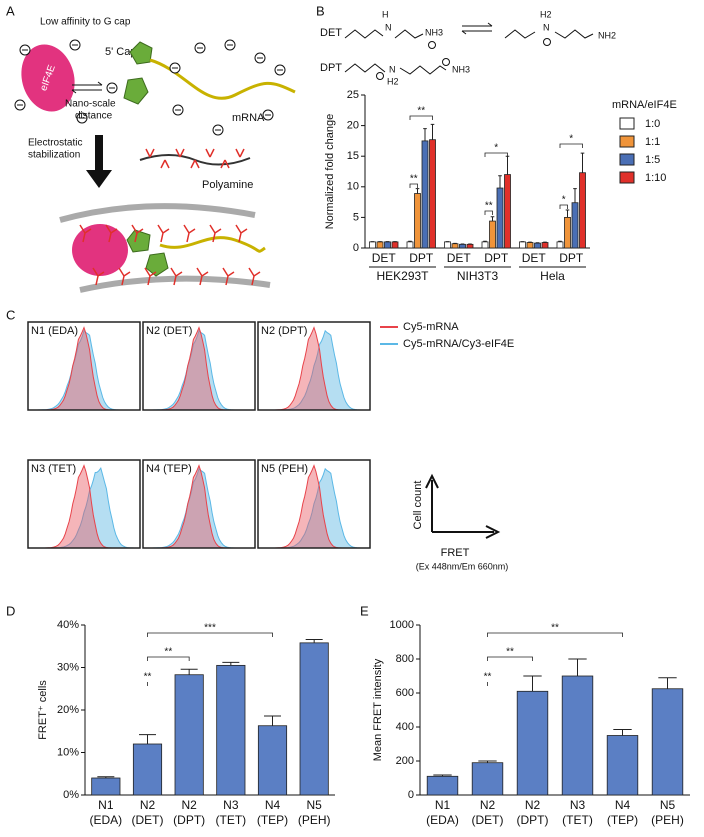 The height and width of the screenshot is (837, 704). I want to click on panel-label: C, so click(10, 314).